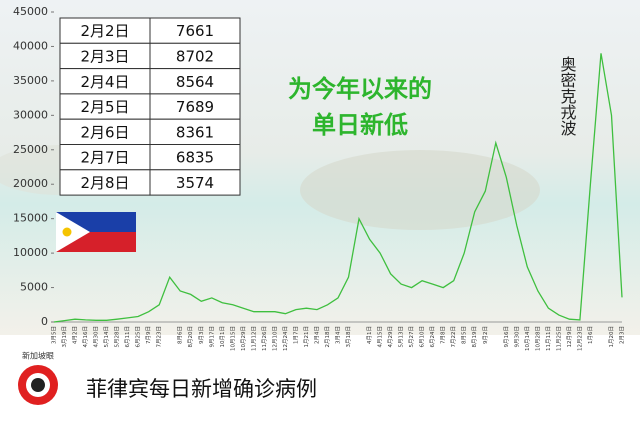 The height and width of the screenshot is (439, 640). I want to click on x-tick-label: 12月10日, so click(274, 338).